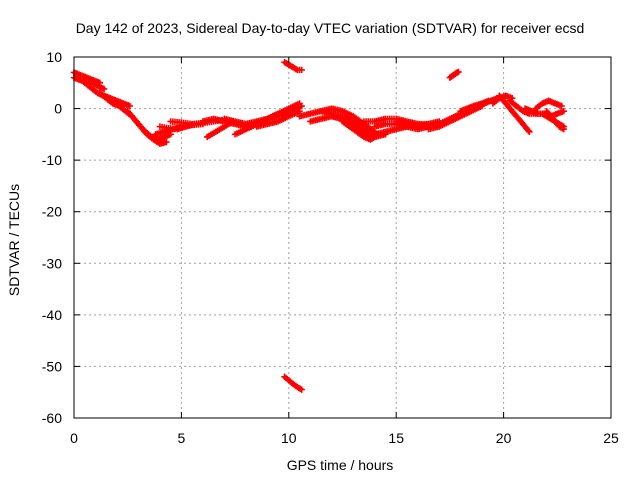 This screenshot has width=640, height=480. What do you see at coordinates (289, 438) in the screenshot?
I see `x-tick-label: 10` at bounding box center [289, 438].